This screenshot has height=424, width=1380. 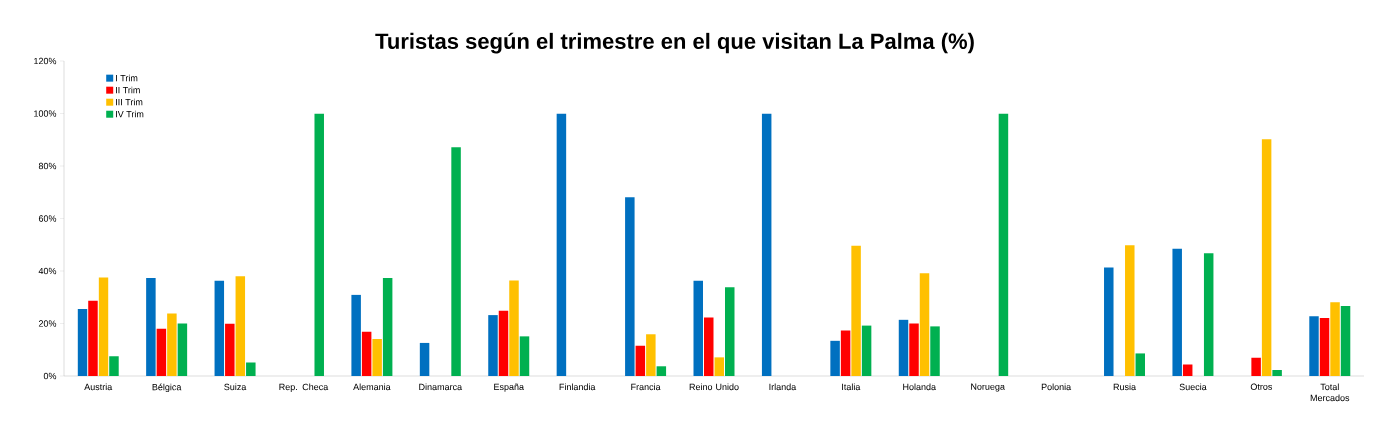 I want to click on legend-label: I Trim, so click(x=127, y=78).